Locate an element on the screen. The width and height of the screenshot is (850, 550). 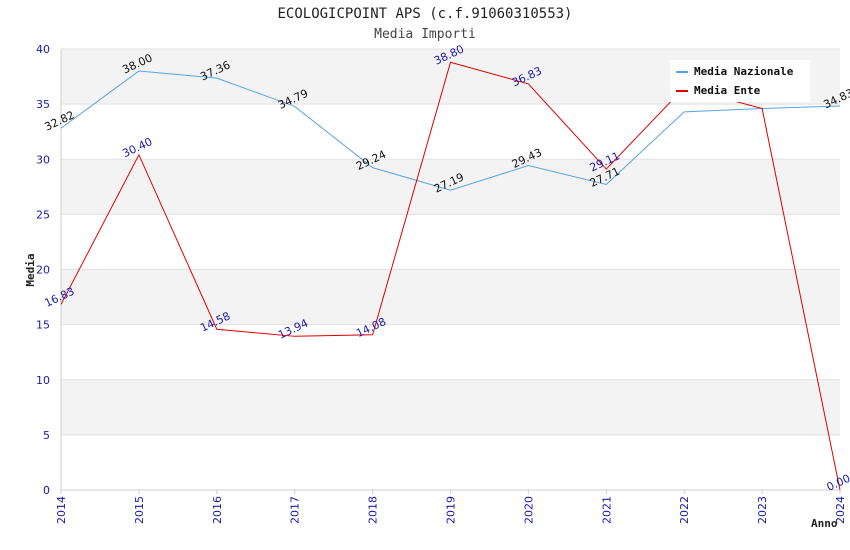
legend: Media Nazionale Media Ente is located at coordinates (740, 81).